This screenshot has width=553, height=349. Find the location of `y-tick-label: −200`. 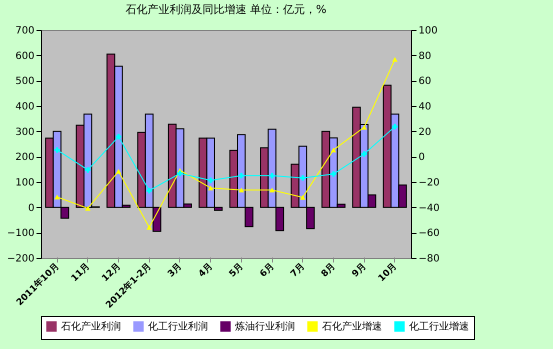

y-tick-label: −200 is located at coordinates (20, 259).